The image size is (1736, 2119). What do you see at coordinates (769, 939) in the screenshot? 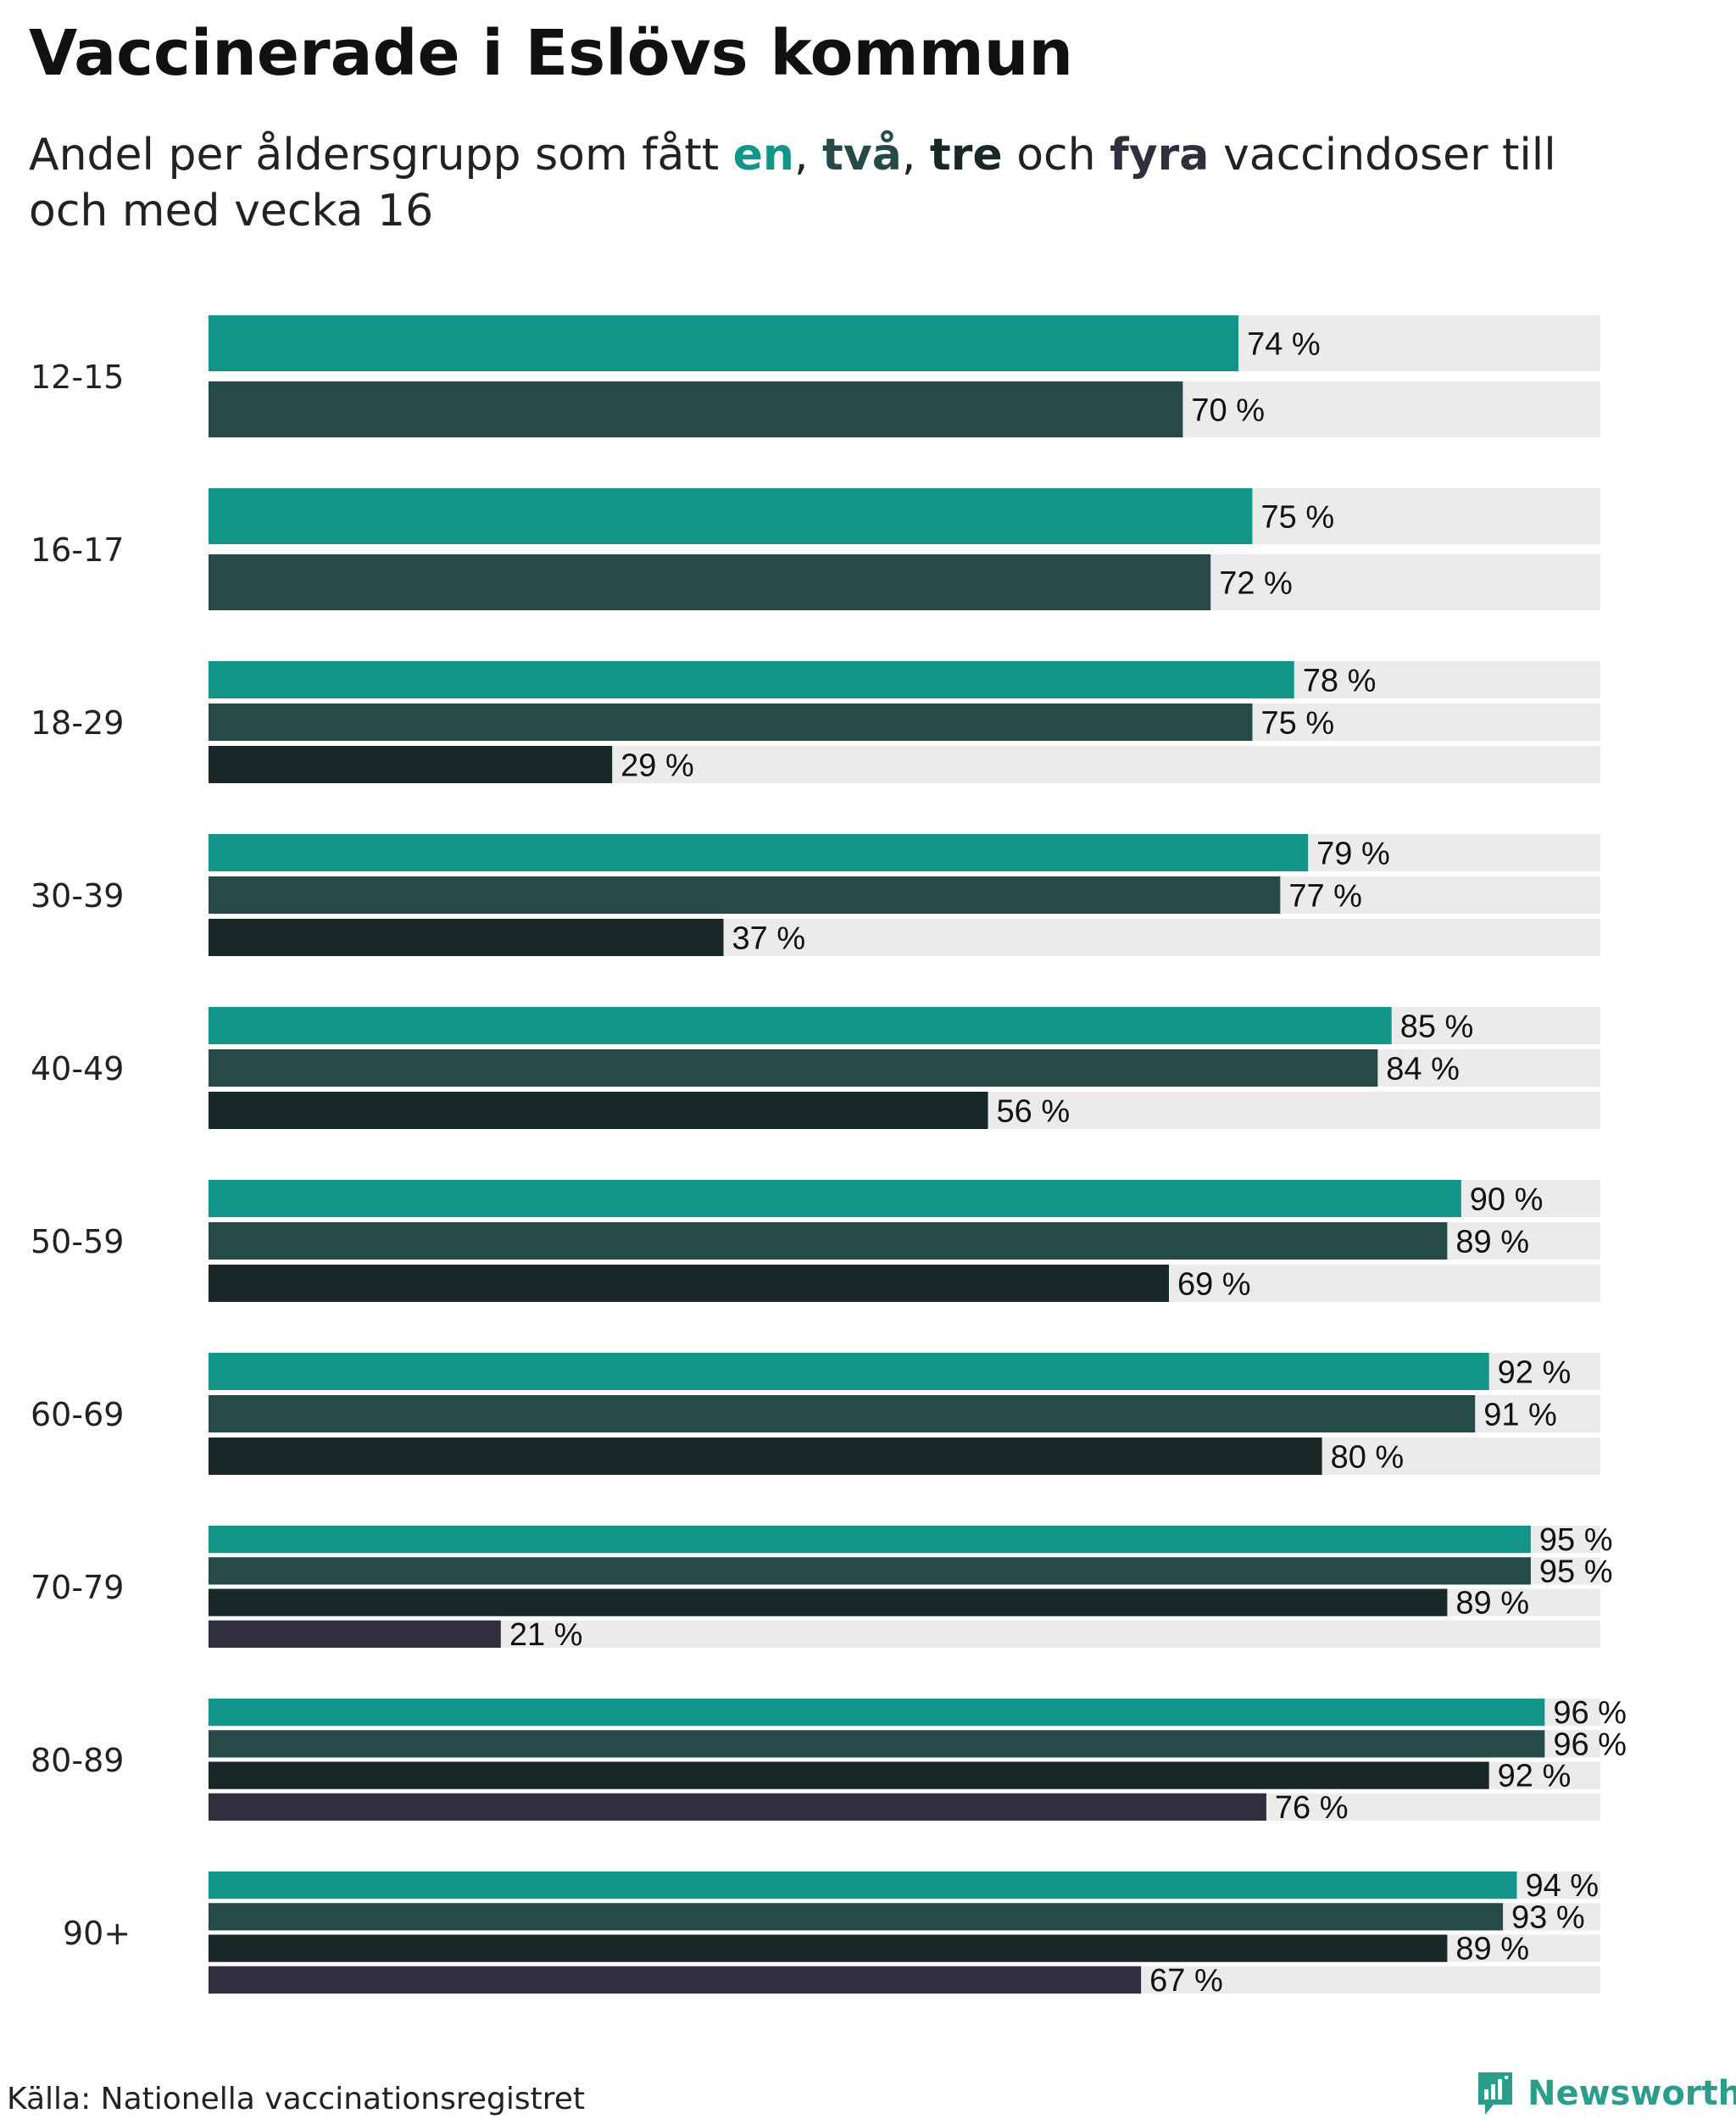
I see `value-label: 37 %` at bounding box center [769, 939].